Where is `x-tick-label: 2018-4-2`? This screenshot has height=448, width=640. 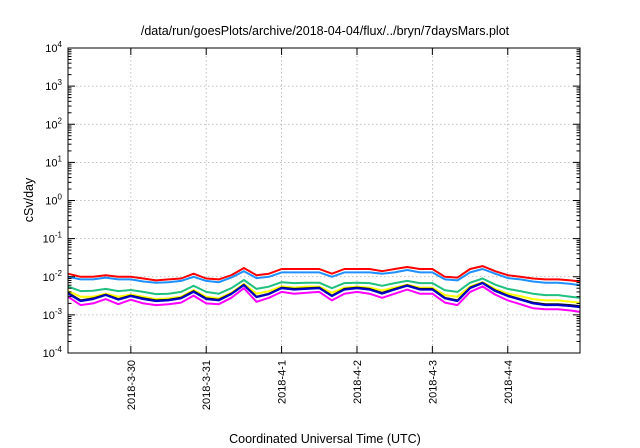
x-tick-label: 2018-4-2 is located at coordinates (358, 382).